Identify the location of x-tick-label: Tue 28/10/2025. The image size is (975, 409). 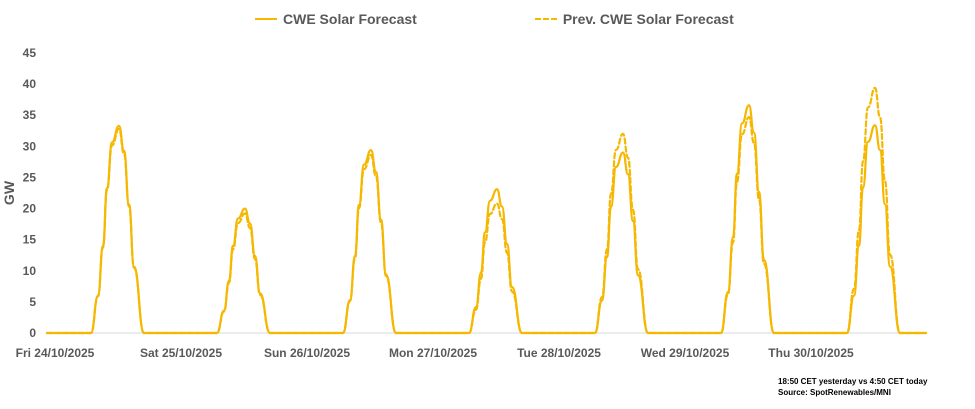
(559, 353).